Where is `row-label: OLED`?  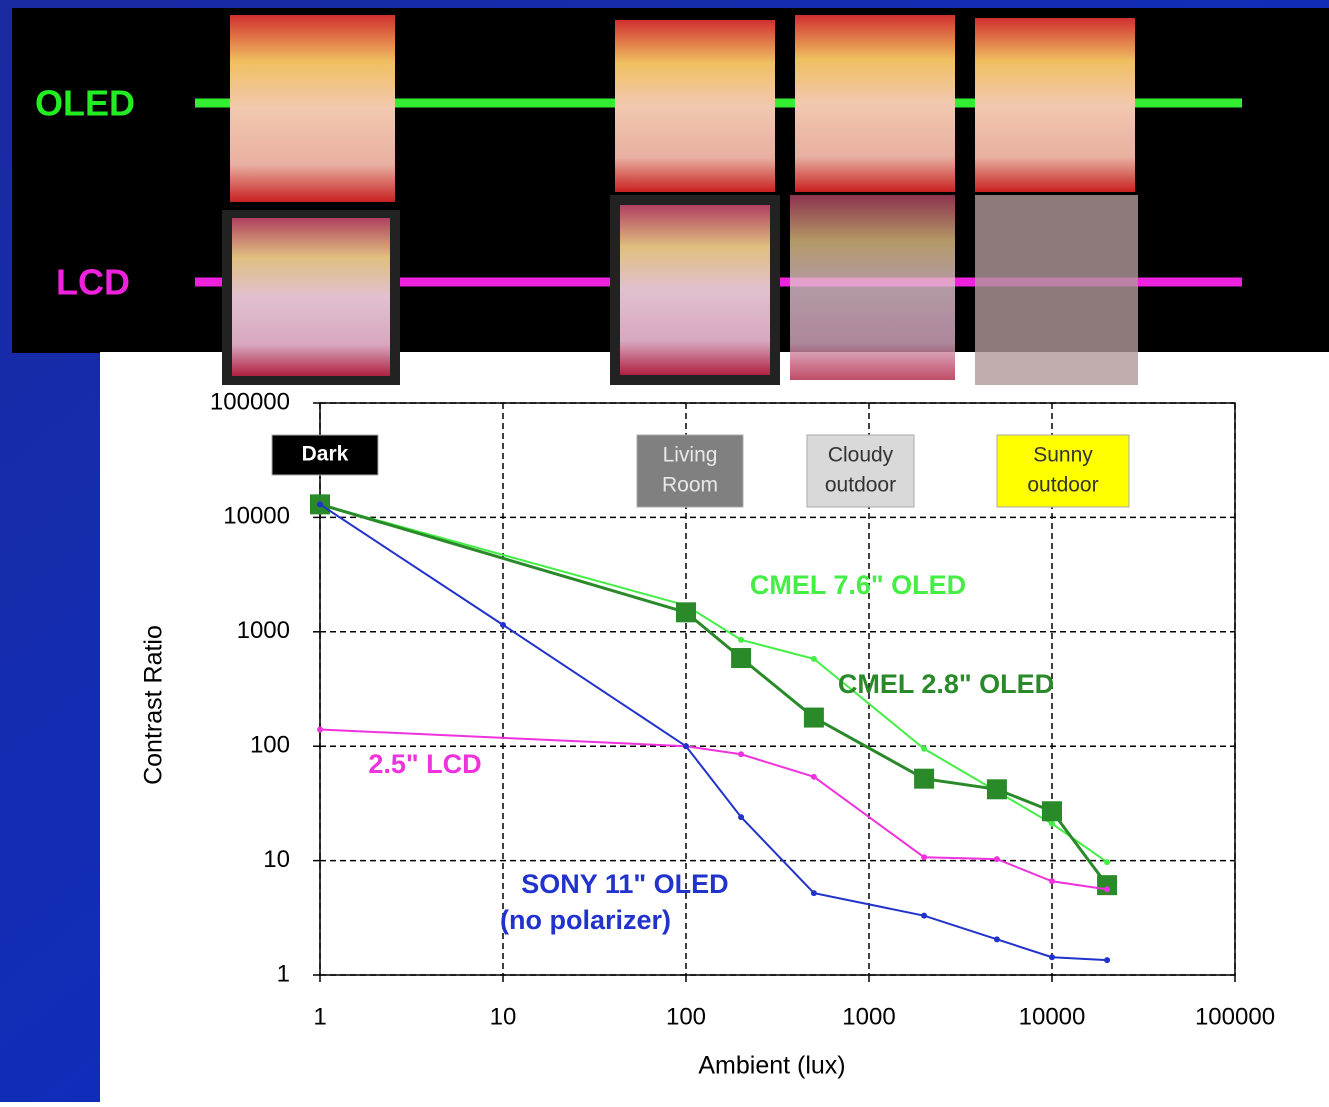 row-label: OLED is located at coordinates (85, 103).